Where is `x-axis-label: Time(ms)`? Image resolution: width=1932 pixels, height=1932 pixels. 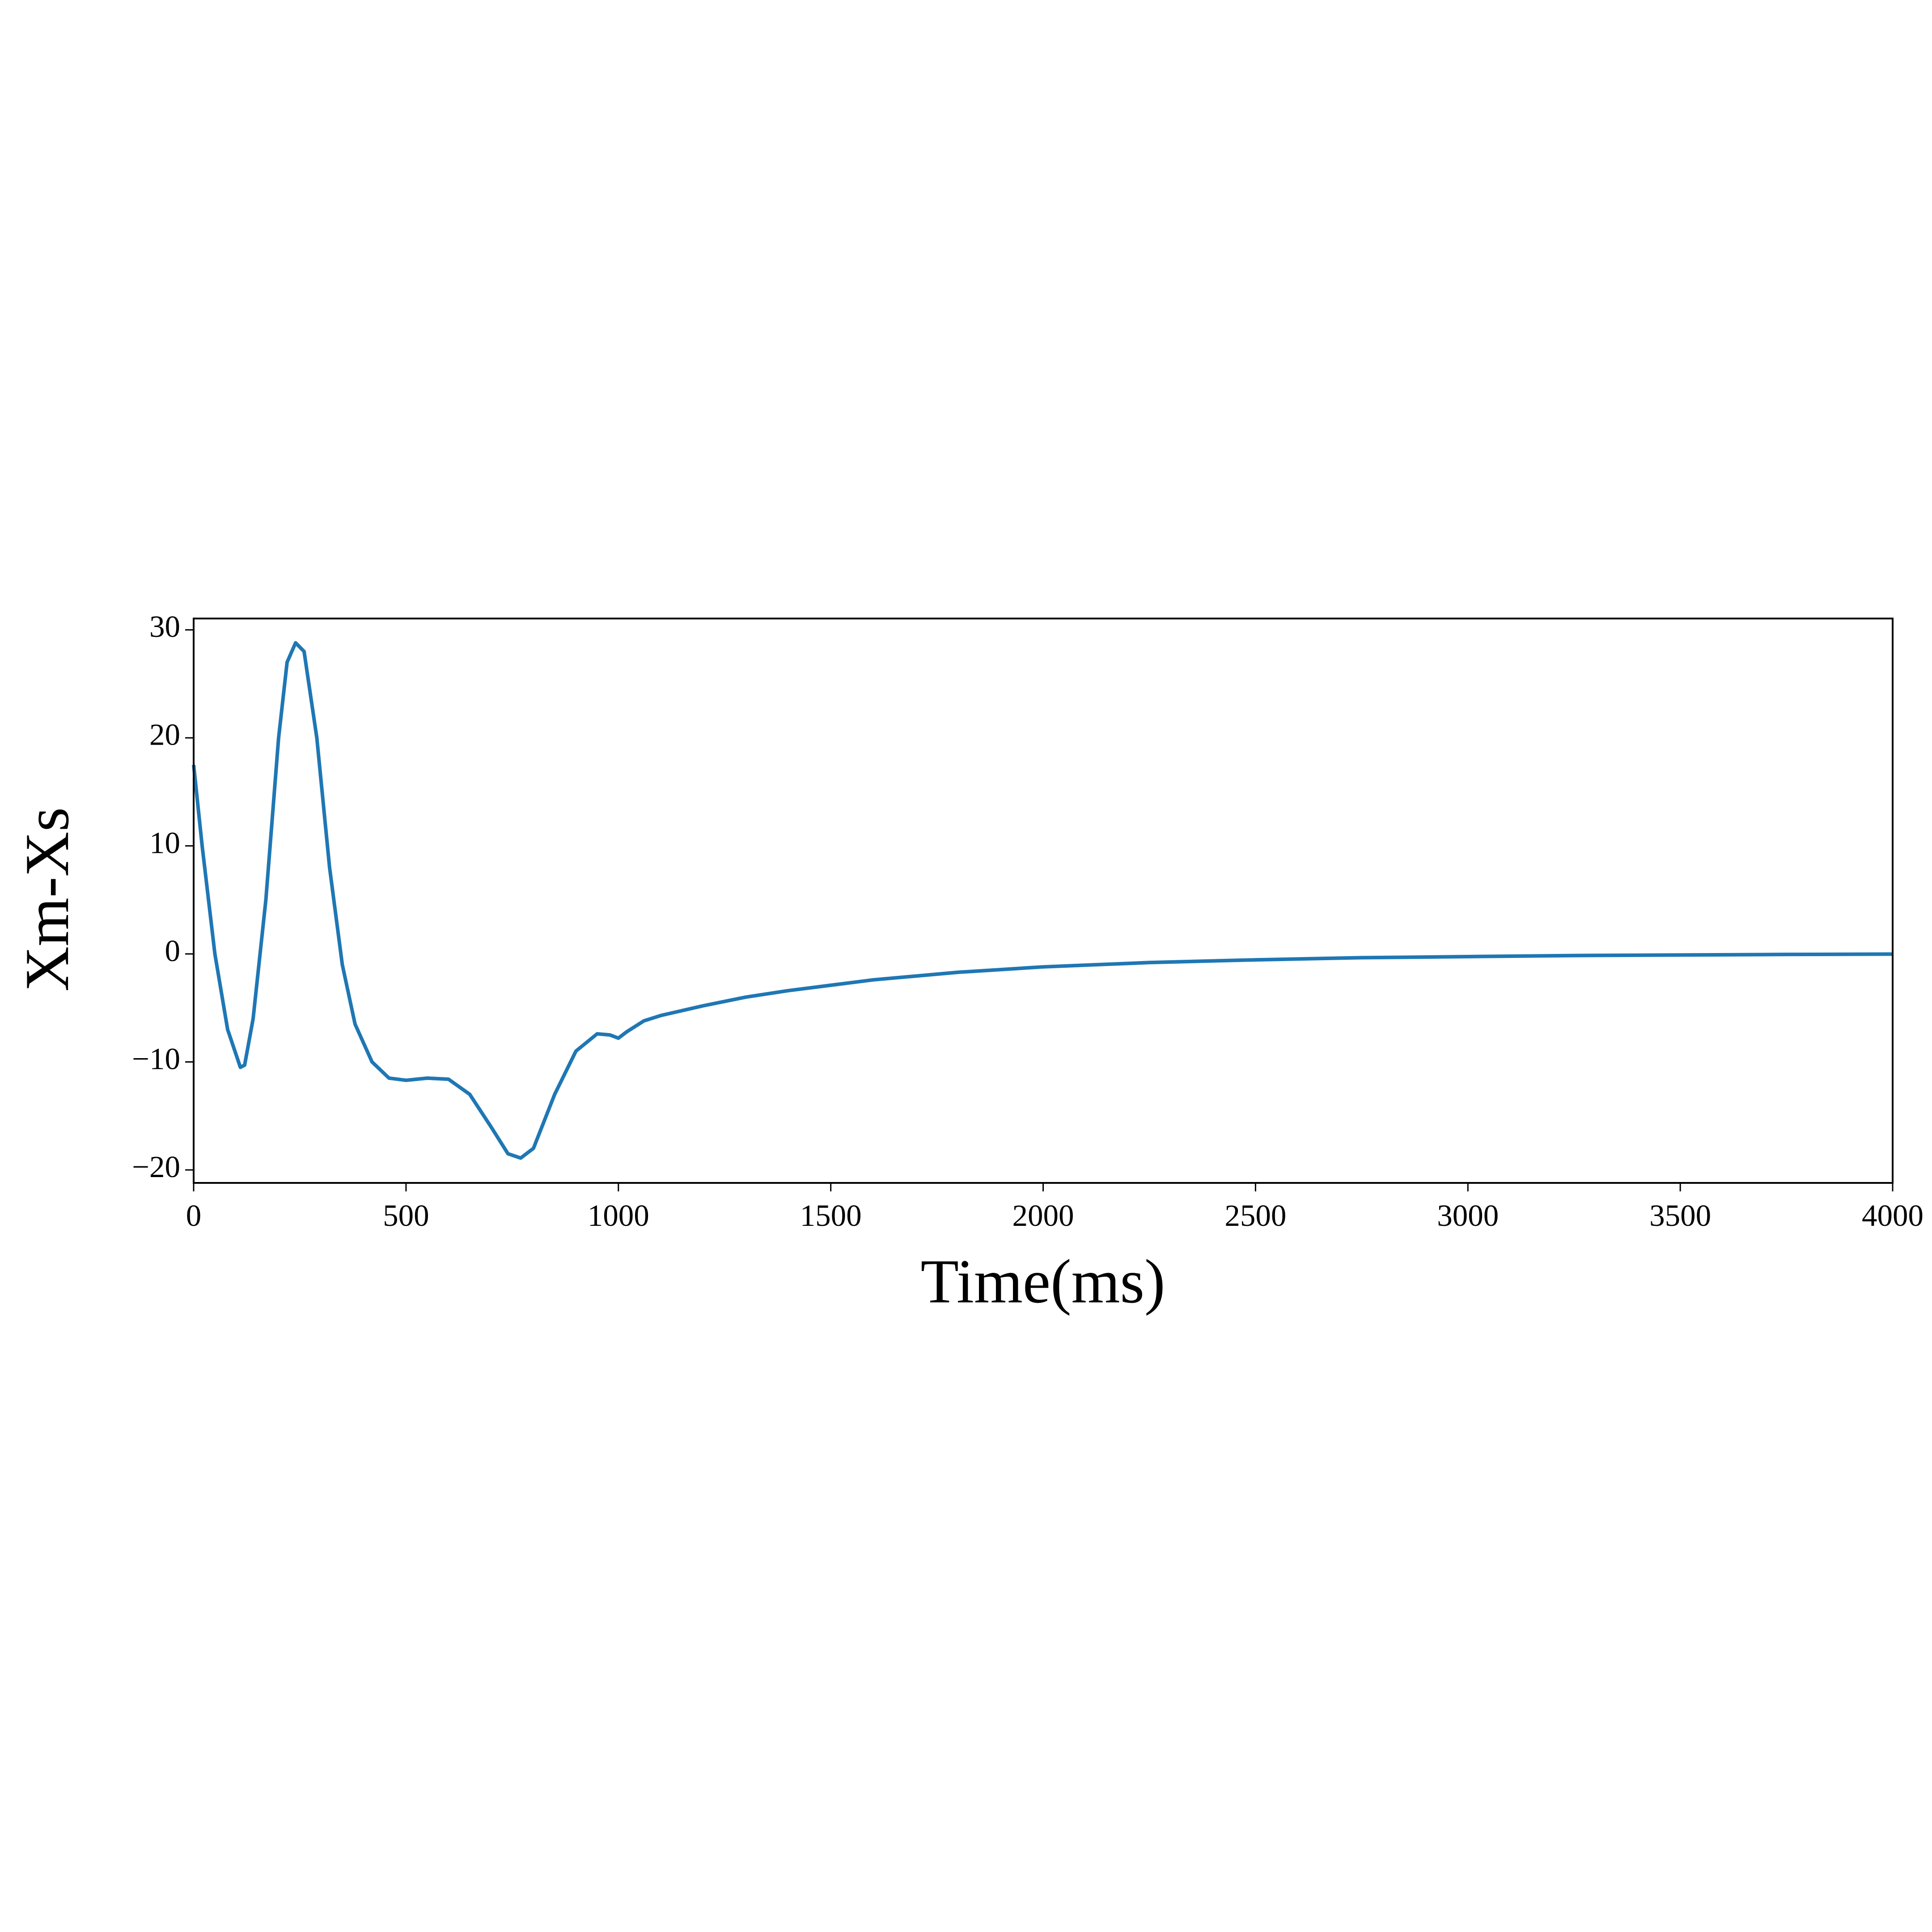
x-axis-label: Time(ms) is located at coordinates (1042, 1281).